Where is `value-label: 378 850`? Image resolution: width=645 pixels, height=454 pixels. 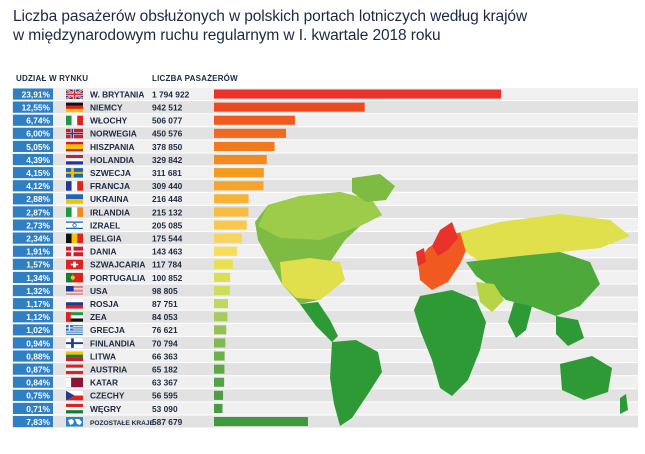
value-label: 378 850 is located at coordinates (167, 147).